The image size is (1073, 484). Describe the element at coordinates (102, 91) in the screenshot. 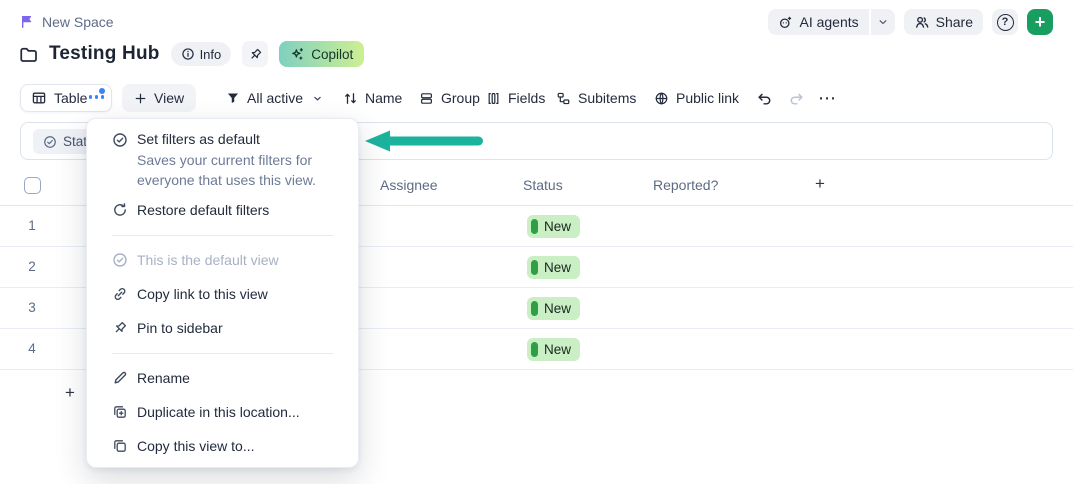

I see `notification-dot` at that location.